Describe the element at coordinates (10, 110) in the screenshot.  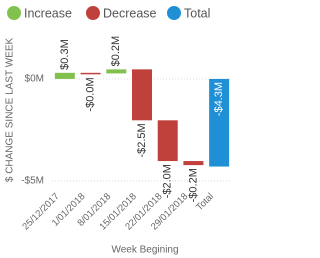
I see `y-axis-title: $ CHANGE SINCE LAST WEEK` at that location.